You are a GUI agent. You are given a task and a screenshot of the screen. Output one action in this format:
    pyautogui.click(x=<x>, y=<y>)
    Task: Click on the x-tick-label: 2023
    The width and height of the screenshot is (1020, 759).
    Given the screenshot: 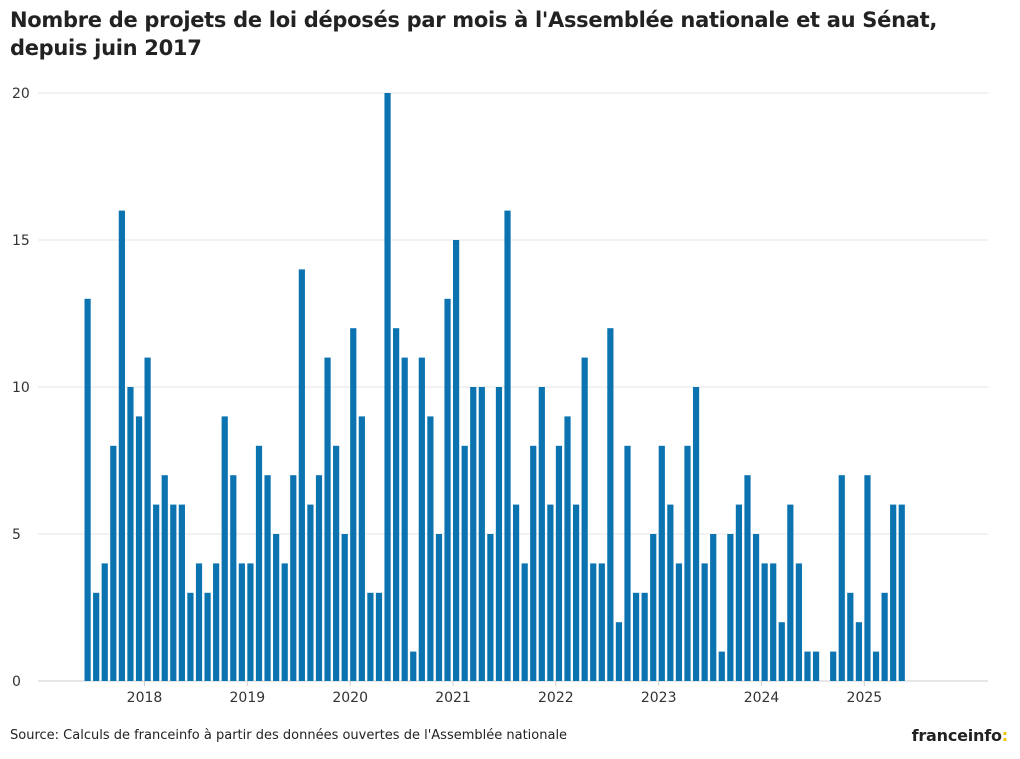 What is the action you would take?
    pyautogui.click(x=659, y=698)
    